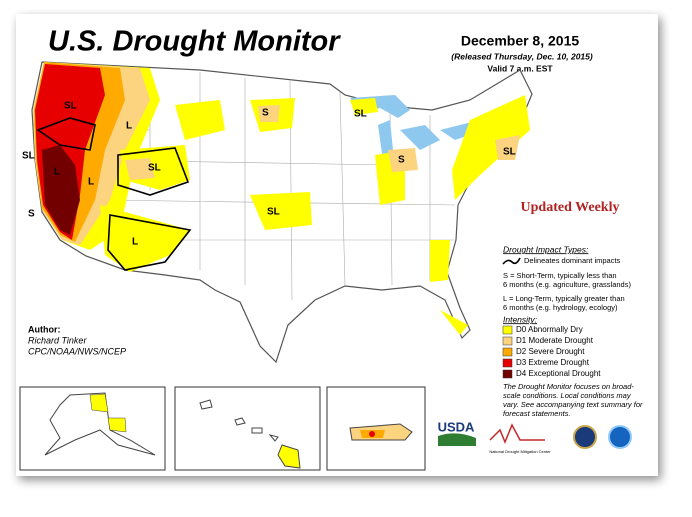 The width and height of the screenshot is (692, 517). I want to click on banner: Updated Weekly, so click(570, 207).